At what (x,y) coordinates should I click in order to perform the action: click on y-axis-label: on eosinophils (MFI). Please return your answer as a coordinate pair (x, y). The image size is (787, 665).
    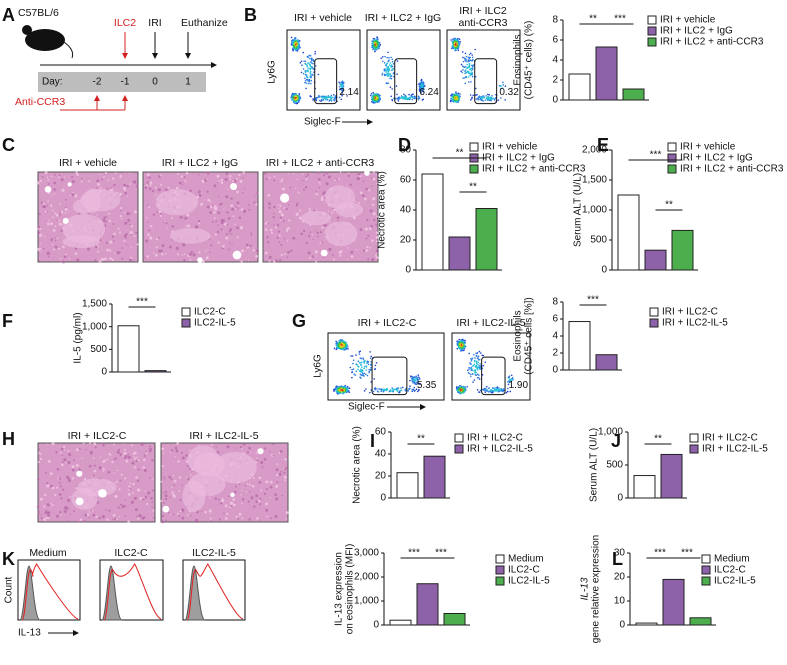
    Looking at the image, I should click on (350, 589).